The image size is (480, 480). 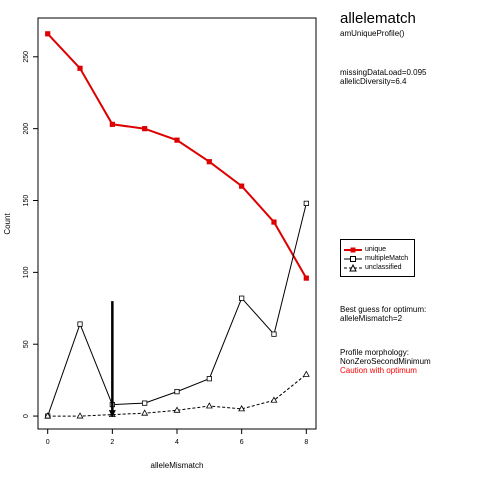 What do you see at coordinates (26, 201) in the screenshot?
I see `y-tick-label: 150` at bounding box center [26, 201].